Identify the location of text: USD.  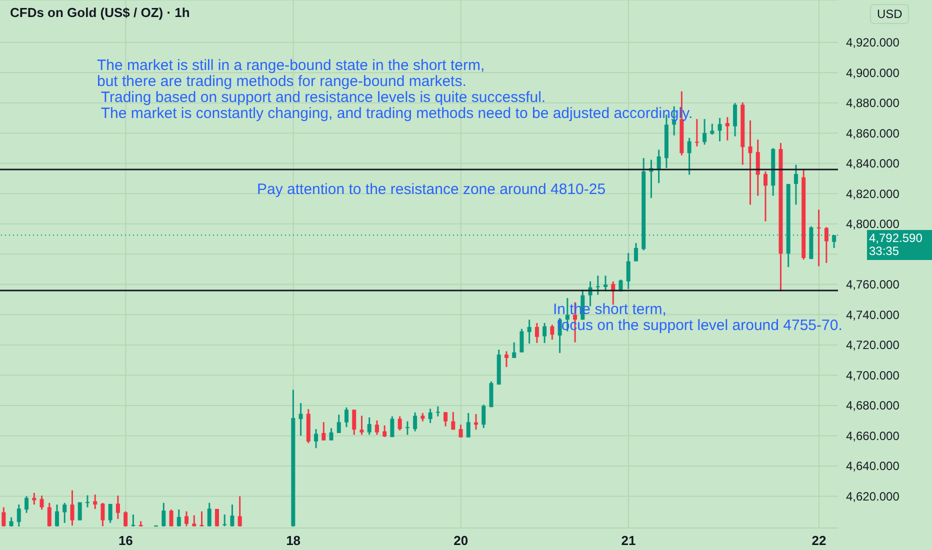
(890, 14).